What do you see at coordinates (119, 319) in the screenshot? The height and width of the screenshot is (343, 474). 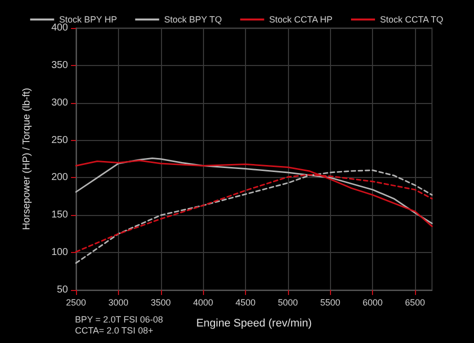 I see `text: BPY = 2.0T FSI 06-08` at bounding box center [119, 319].